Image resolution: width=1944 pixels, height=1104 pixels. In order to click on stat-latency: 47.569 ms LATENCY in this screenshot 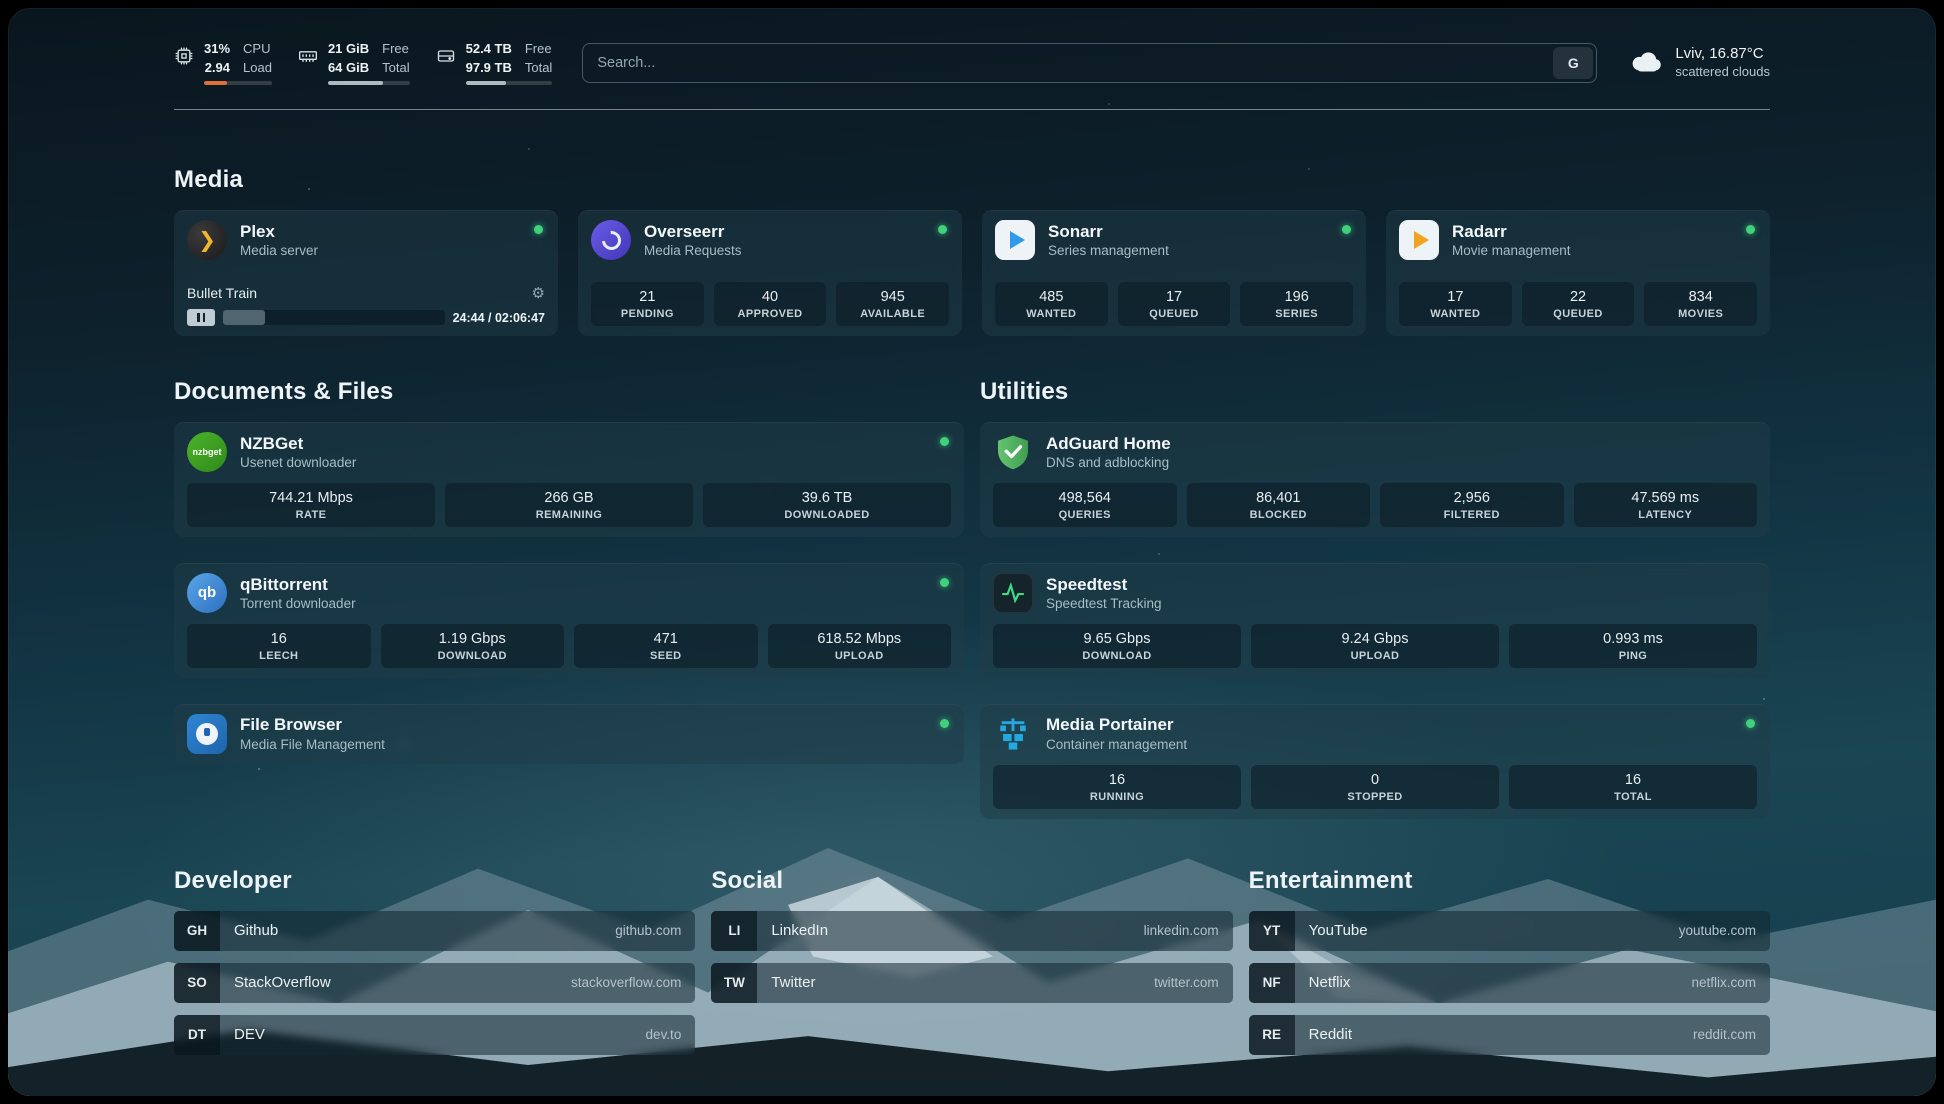, I will do `click(1665, 505)`.